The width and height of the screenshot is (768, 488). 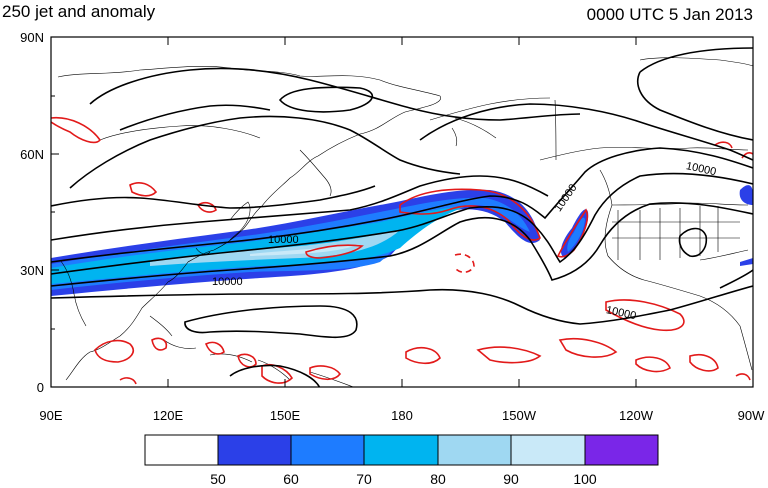 What do you see at coordinates (670, 14) in the screenshot?
I see `map-timestamp: 0000 UTC 5 Jan 2013` at bounding box center [670, 14].